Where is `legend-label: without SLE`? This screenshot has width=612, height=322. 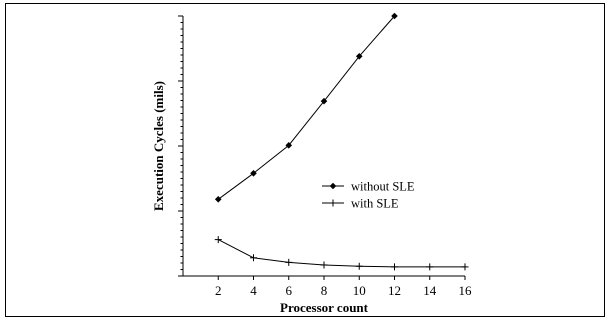
legend-label: without SLE is located at coordinates (383, 187).